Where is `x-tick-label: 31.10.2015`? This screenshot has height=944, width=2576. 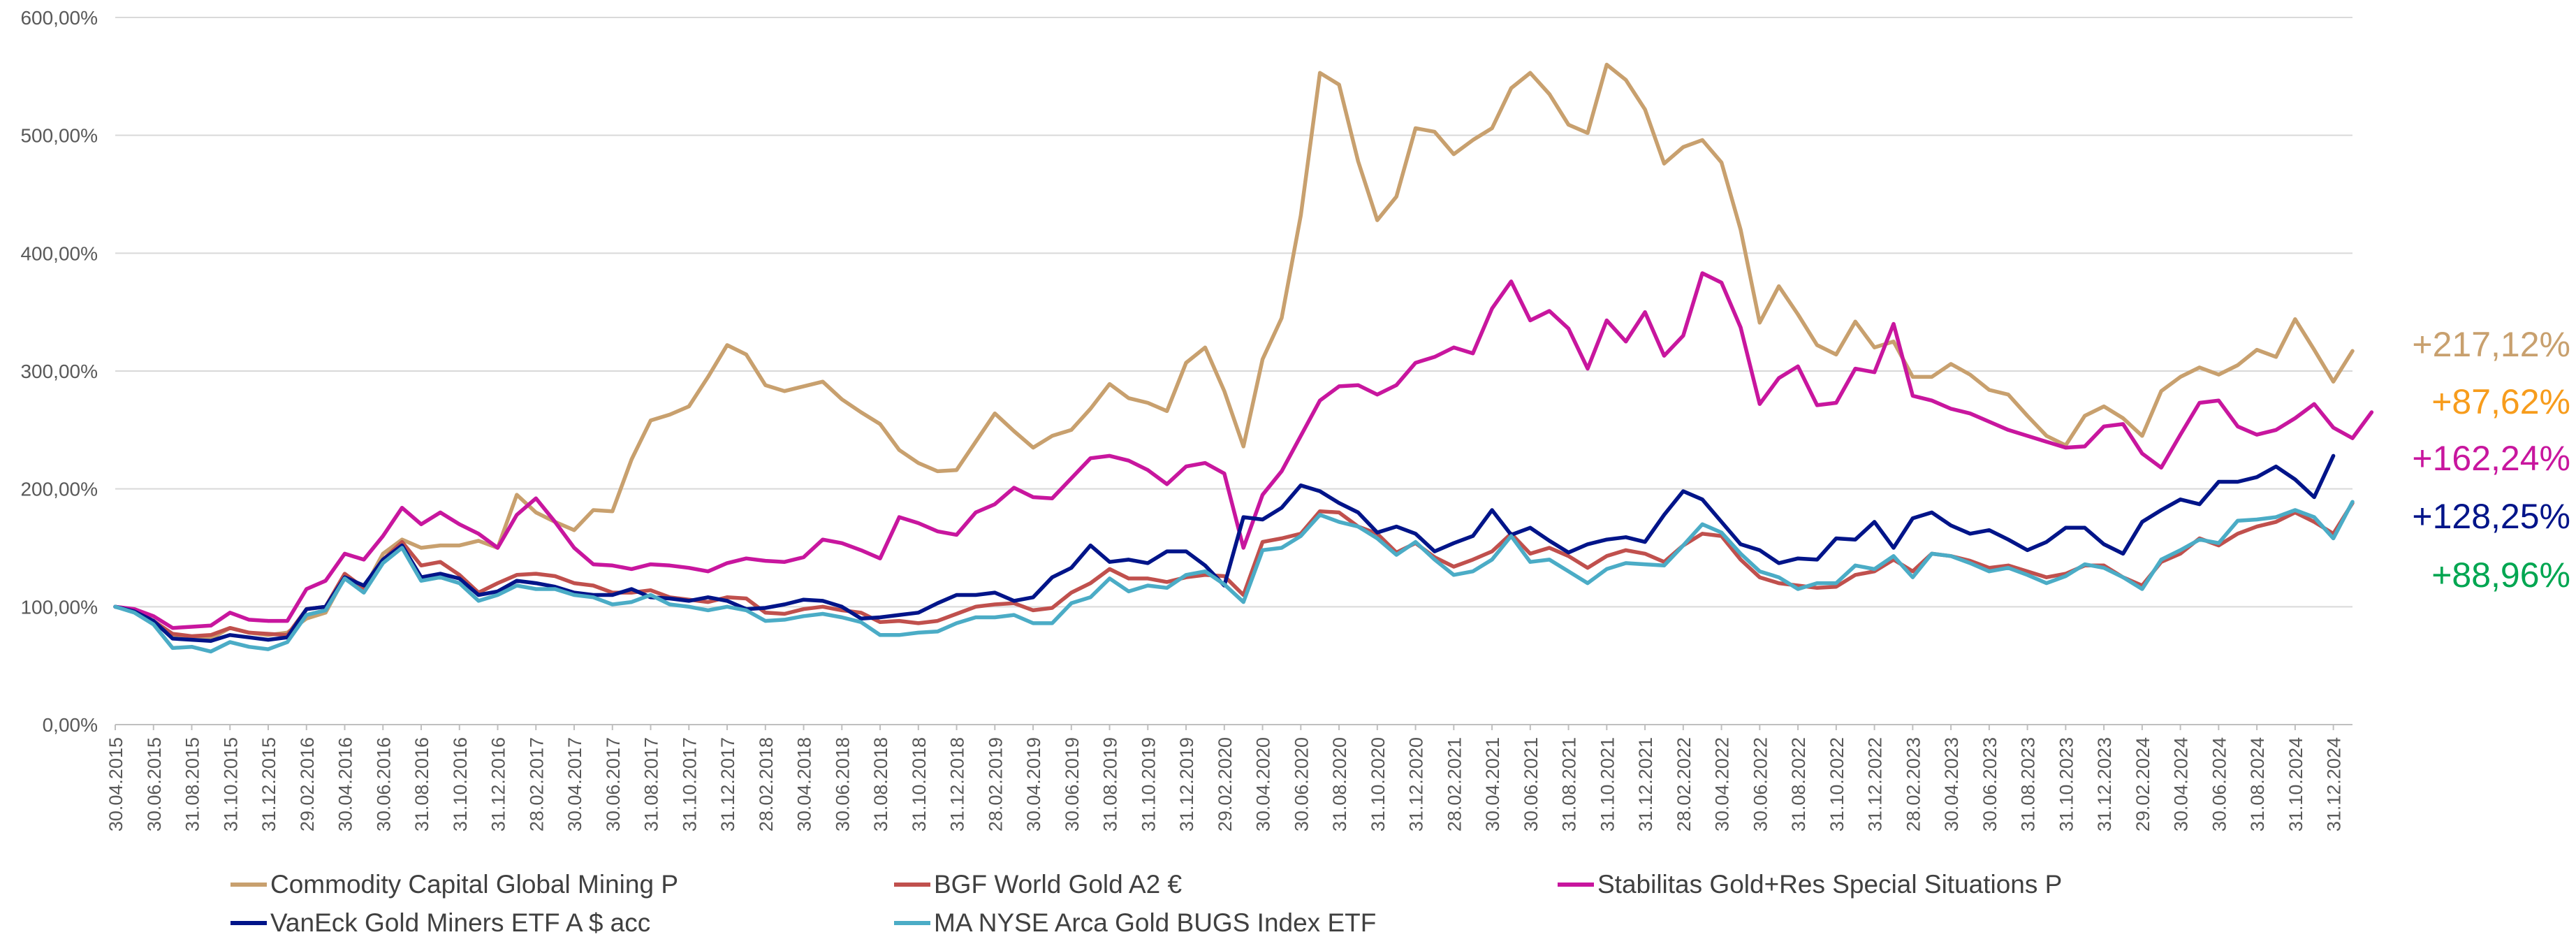 x-tick-label: 31.10.2015 is located at coordinates (230, 784).